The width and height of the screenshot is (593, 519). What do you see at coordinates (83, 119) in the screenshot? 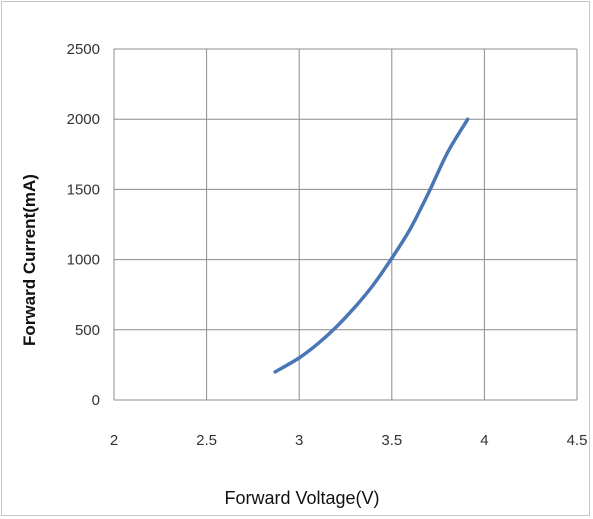
I see `y-tick-label: 2000` at bounding box center [83, 119].